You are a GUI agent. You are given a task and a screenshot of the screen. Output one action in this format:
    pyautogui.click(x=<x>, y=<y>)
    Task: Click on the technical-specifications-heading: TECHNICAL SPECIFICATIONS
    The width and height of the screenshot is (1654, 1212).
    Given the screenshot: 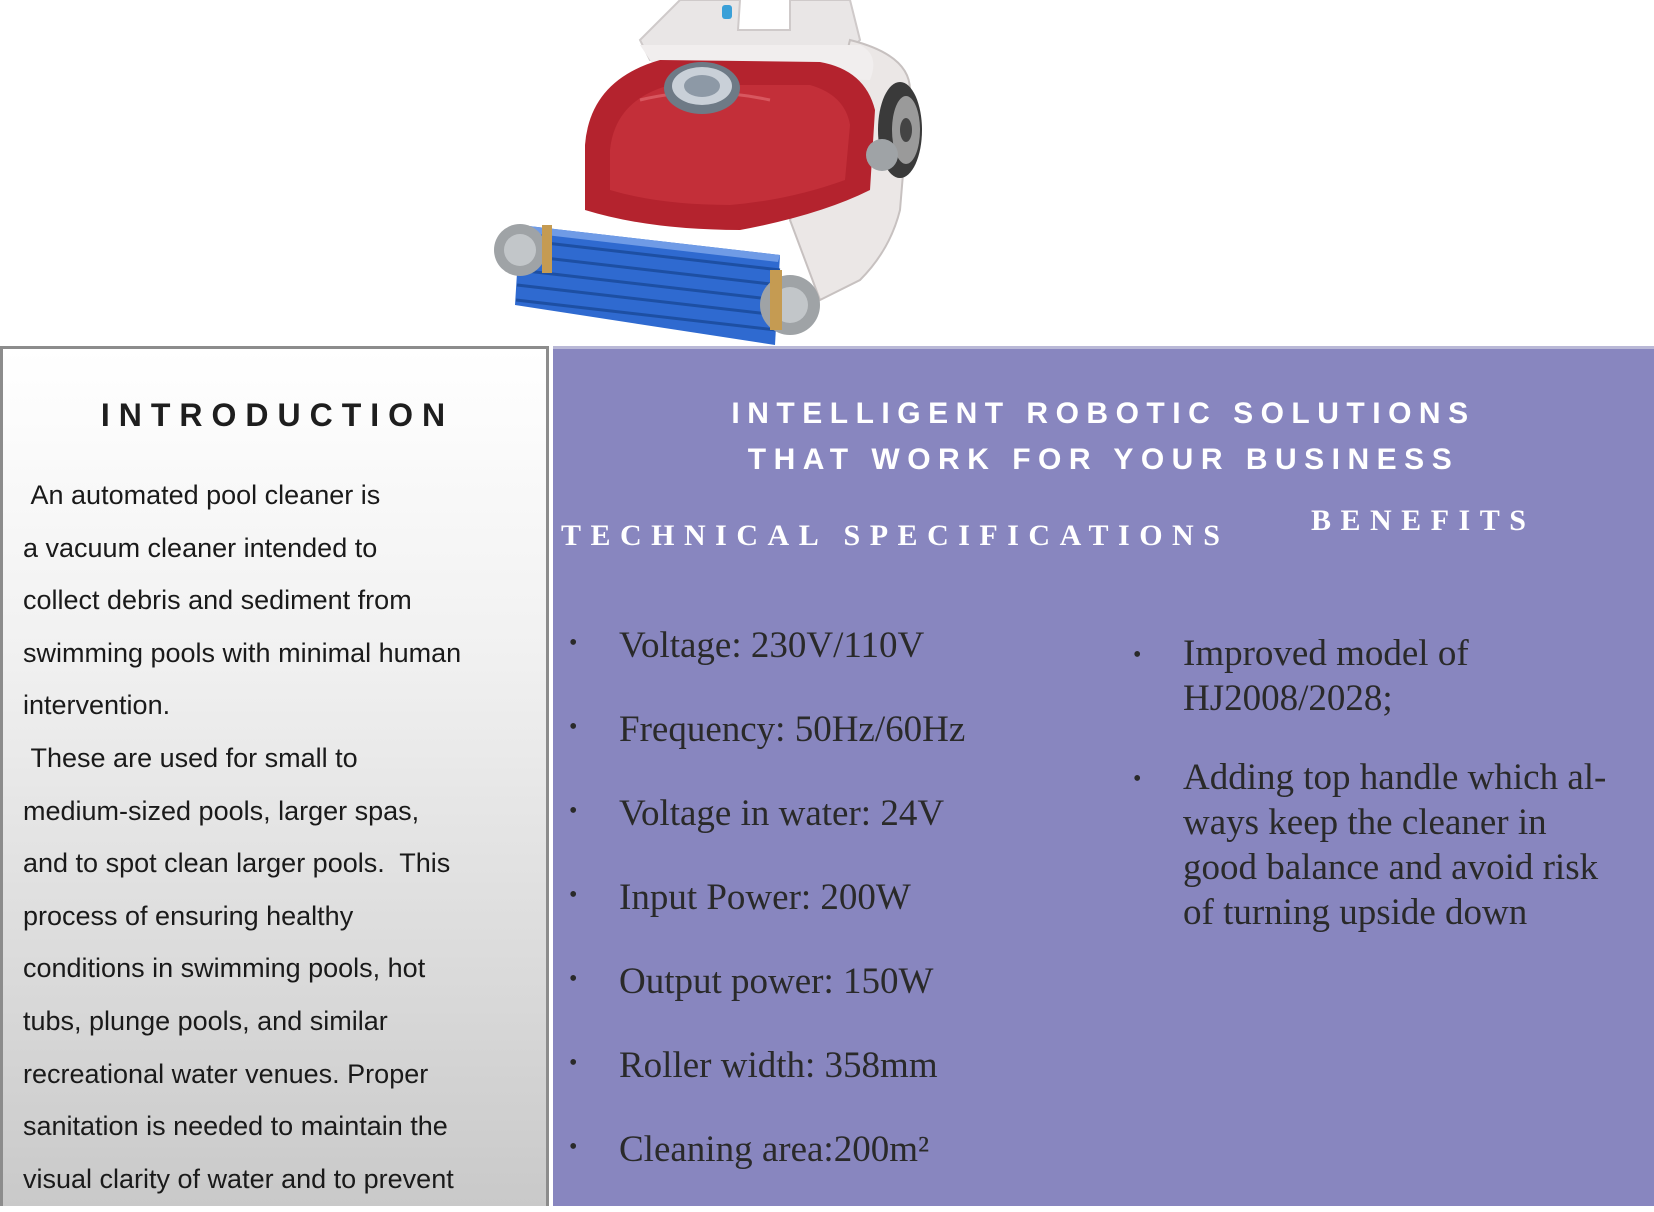 What is the action you would take?
    pyautogui.click(x=895, y=535)
    